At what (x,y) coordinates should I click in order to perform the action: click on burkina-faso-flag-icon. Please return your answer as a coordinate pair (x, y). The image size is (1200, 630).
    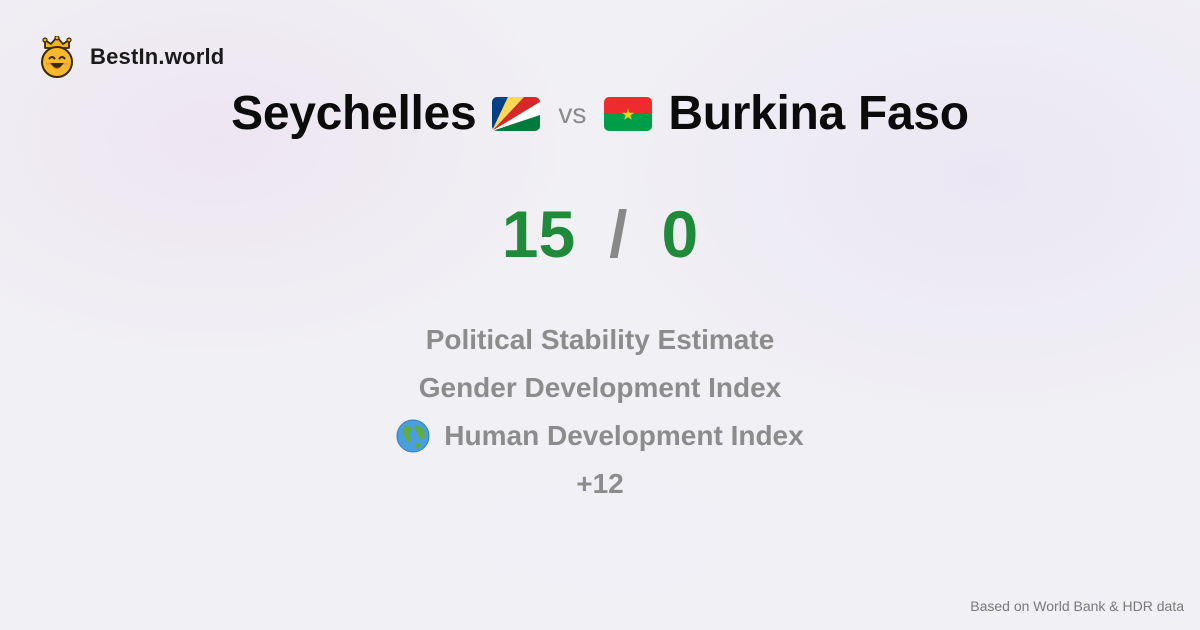
    Looking at the image, I should click on (628, 113).